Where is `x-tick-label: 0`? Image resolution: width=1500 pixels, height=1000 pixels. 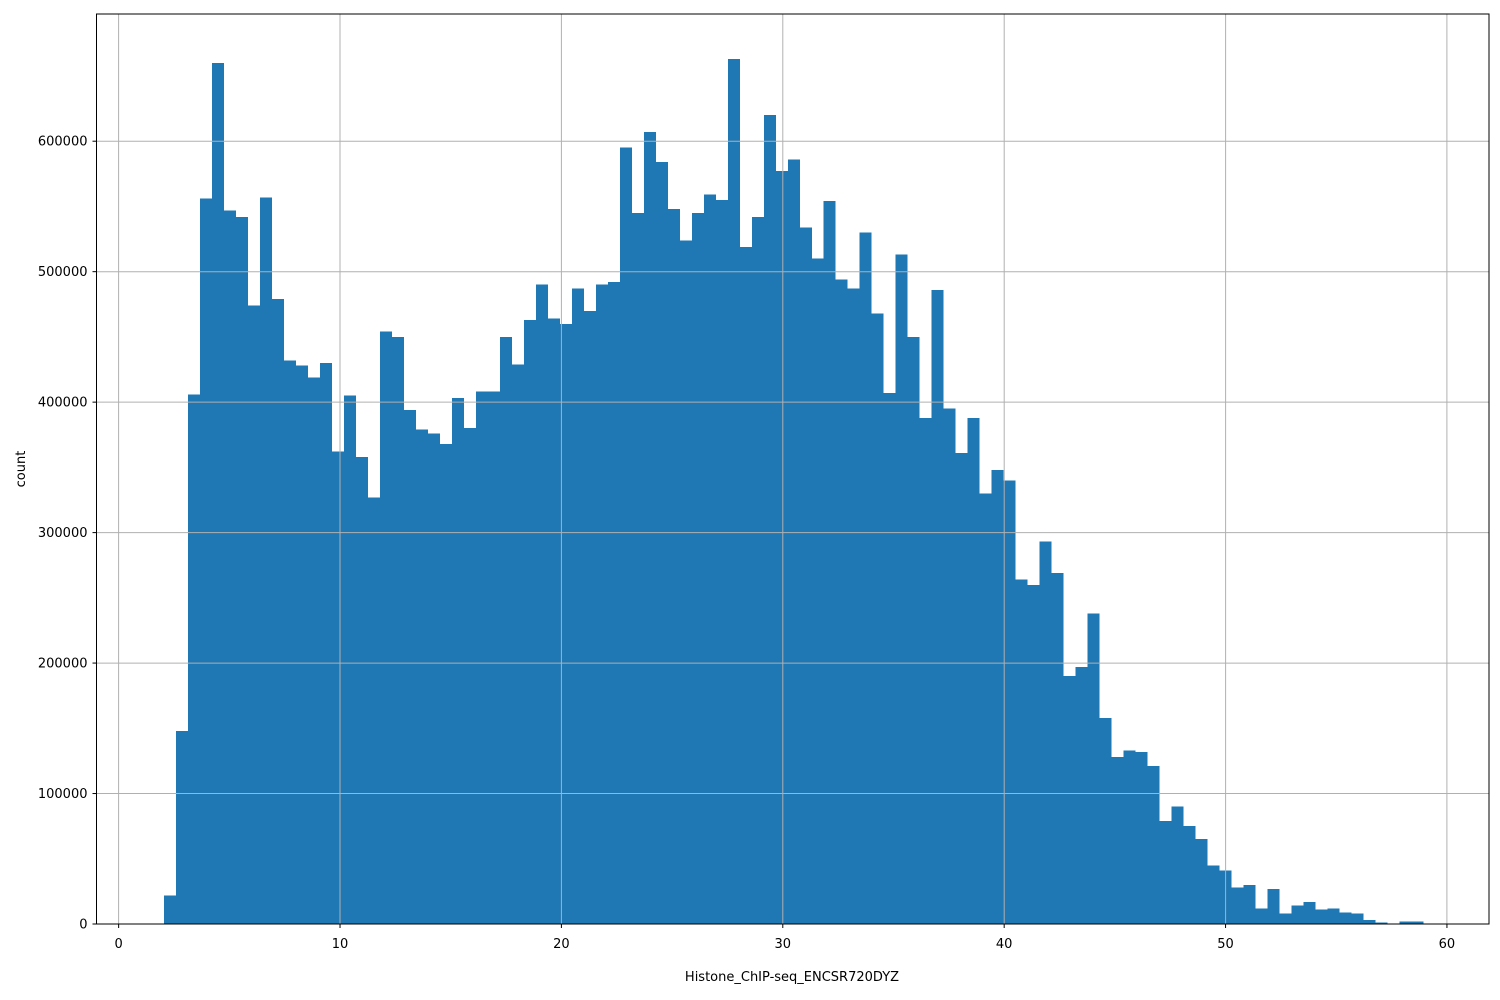
x-tick-label: 0 is located at coordinates (118, 944).